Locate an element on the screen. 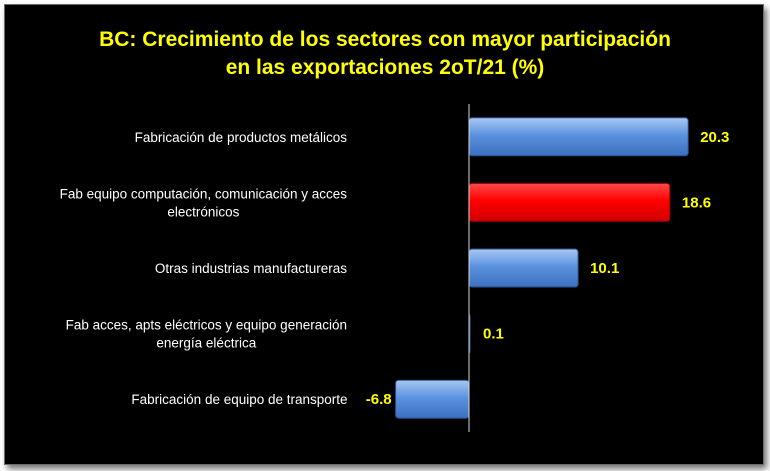  data-label-2: 18.6 is located at coordinates (696, 202).